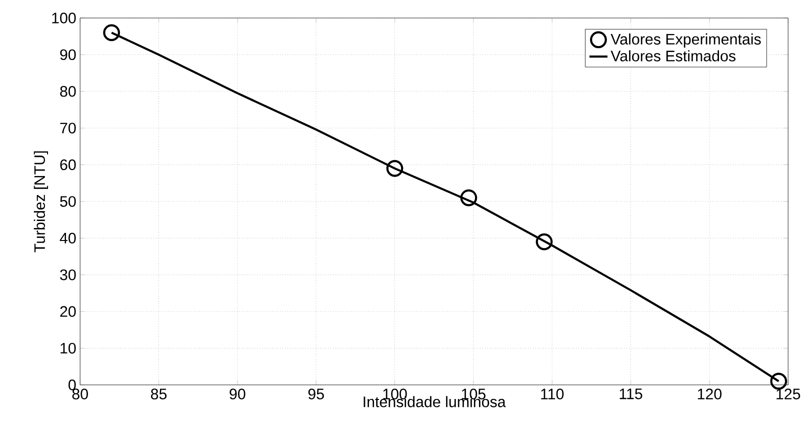 This screenshot has width=807, height=426. I want to click on y-tick-label: 20, so click(68, 311).